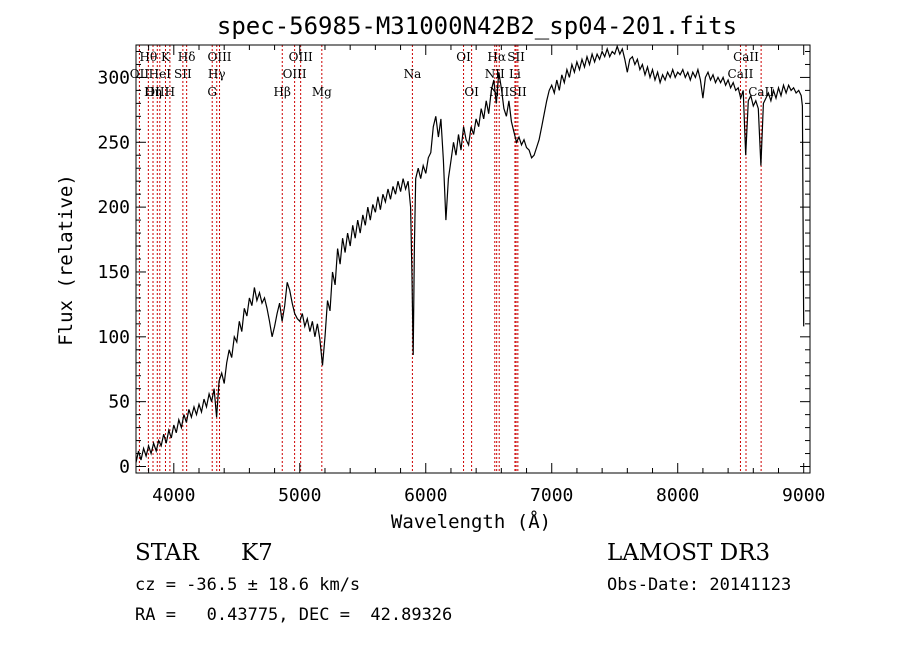 The image size is (900, 649). I want to click on emission-line-label: Mg, so click(322, 92).